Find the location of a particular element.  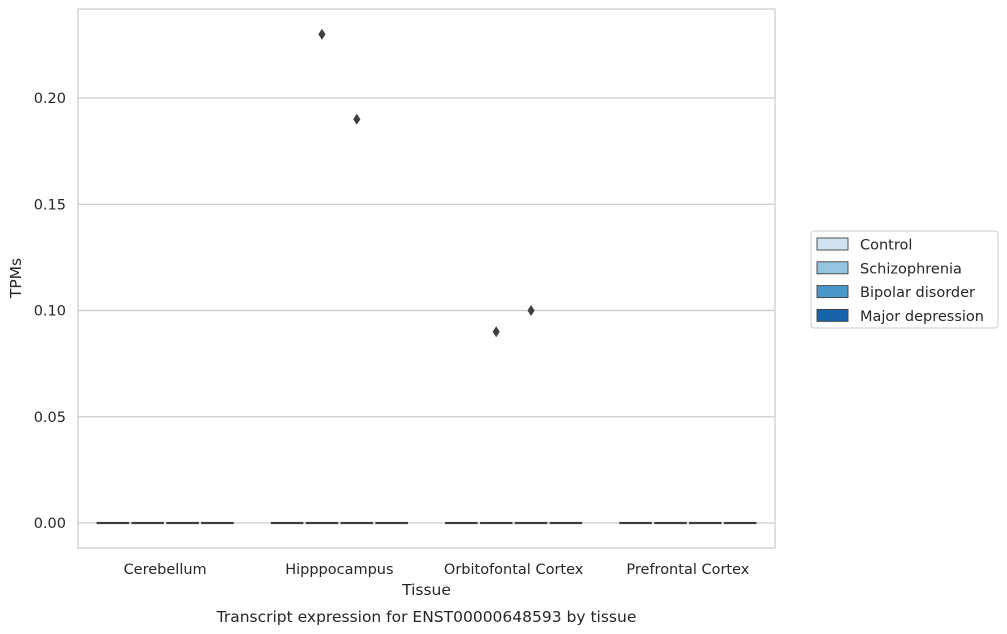

x-tick-label-3: Prefrontal Cortex is located at coordinates (687, 570).